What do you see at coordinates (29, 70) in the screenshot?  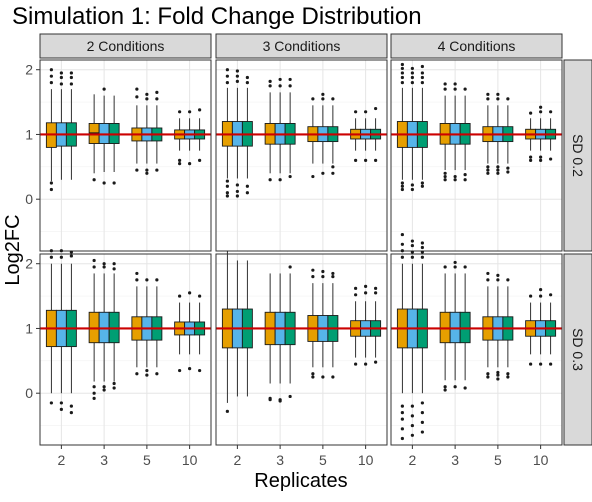 I see `y-tick-label: 2` at bounding box center [29, 70].